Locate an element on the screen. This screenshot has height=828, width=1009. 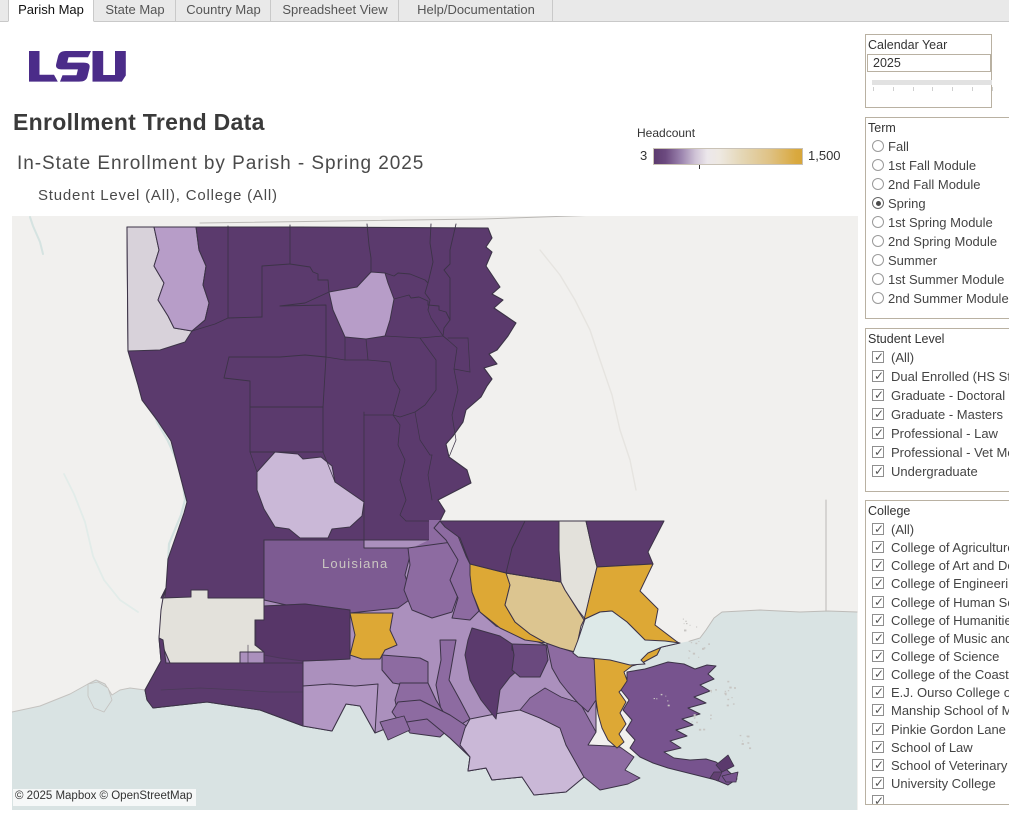
svg-text: Louisiana is located at coordinates (355, 563).